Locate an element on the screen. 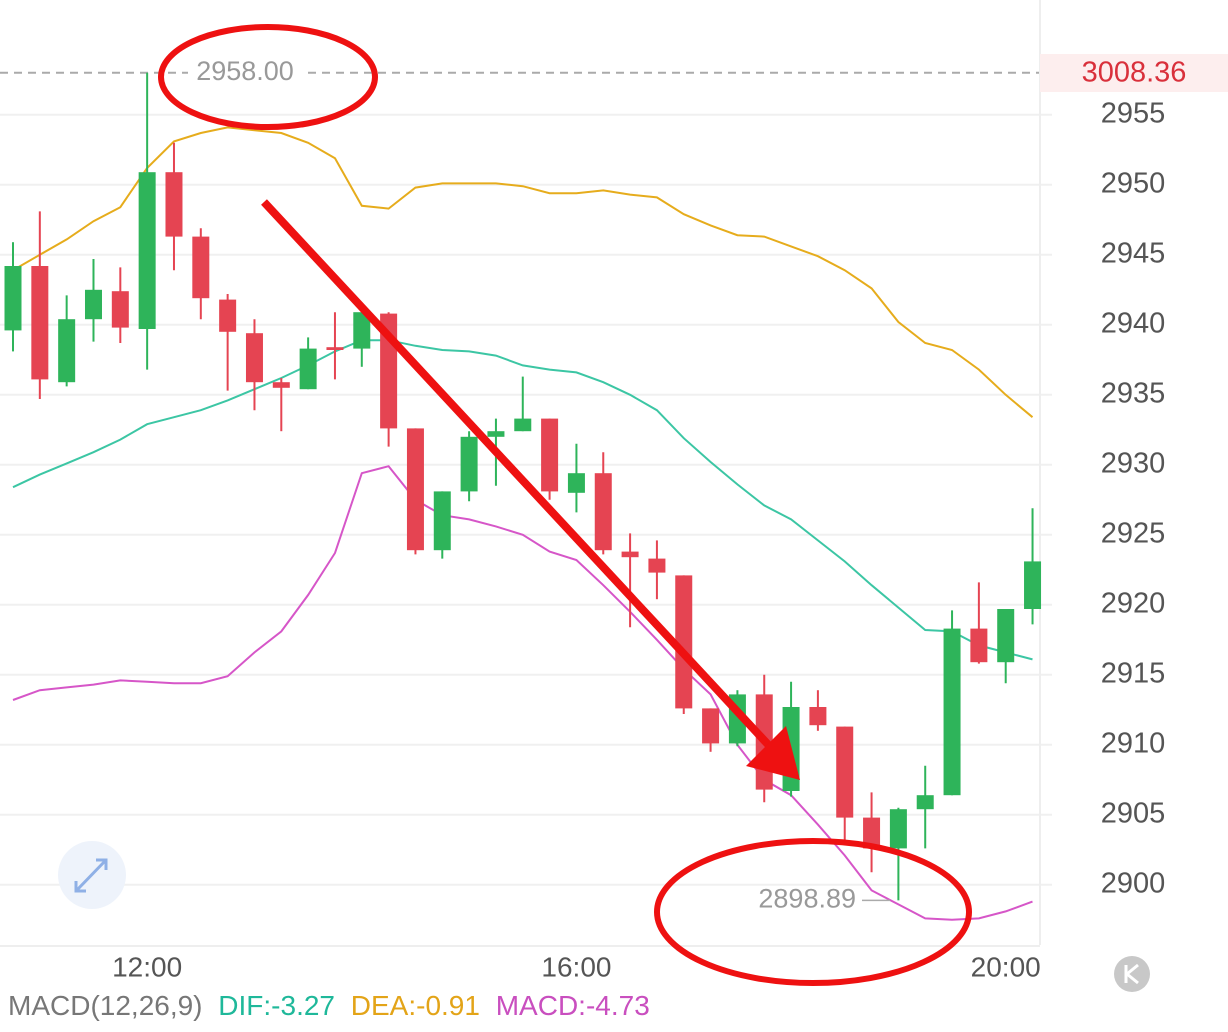  low-label: 2898.89 is located at coordinates (807, 898).